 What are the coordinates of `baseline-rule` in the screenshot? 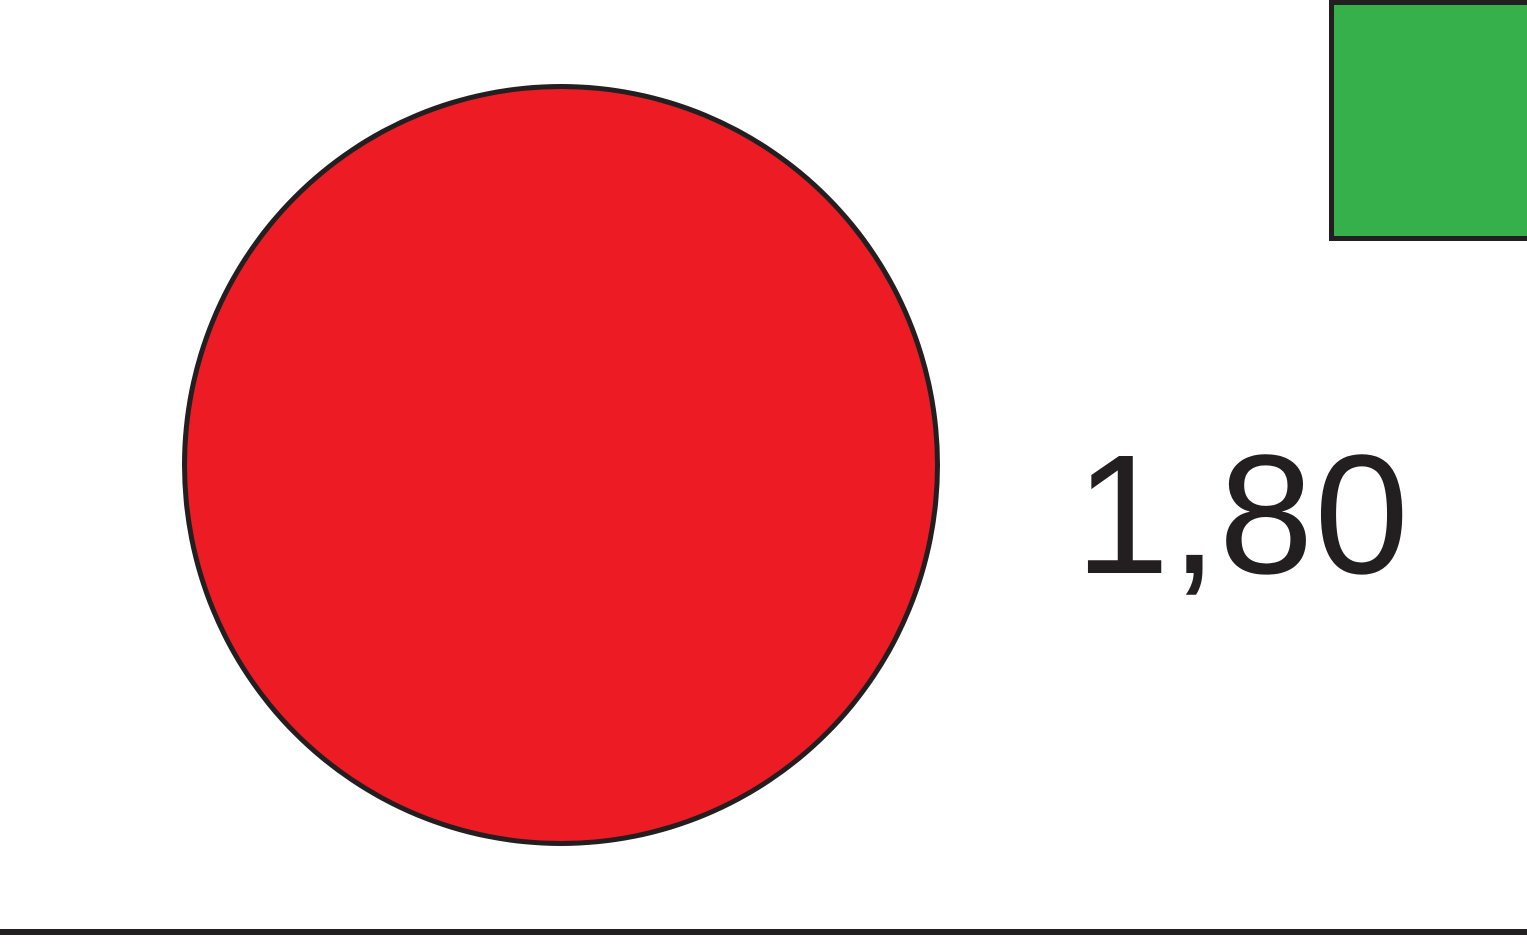 It's located at (763, 932).